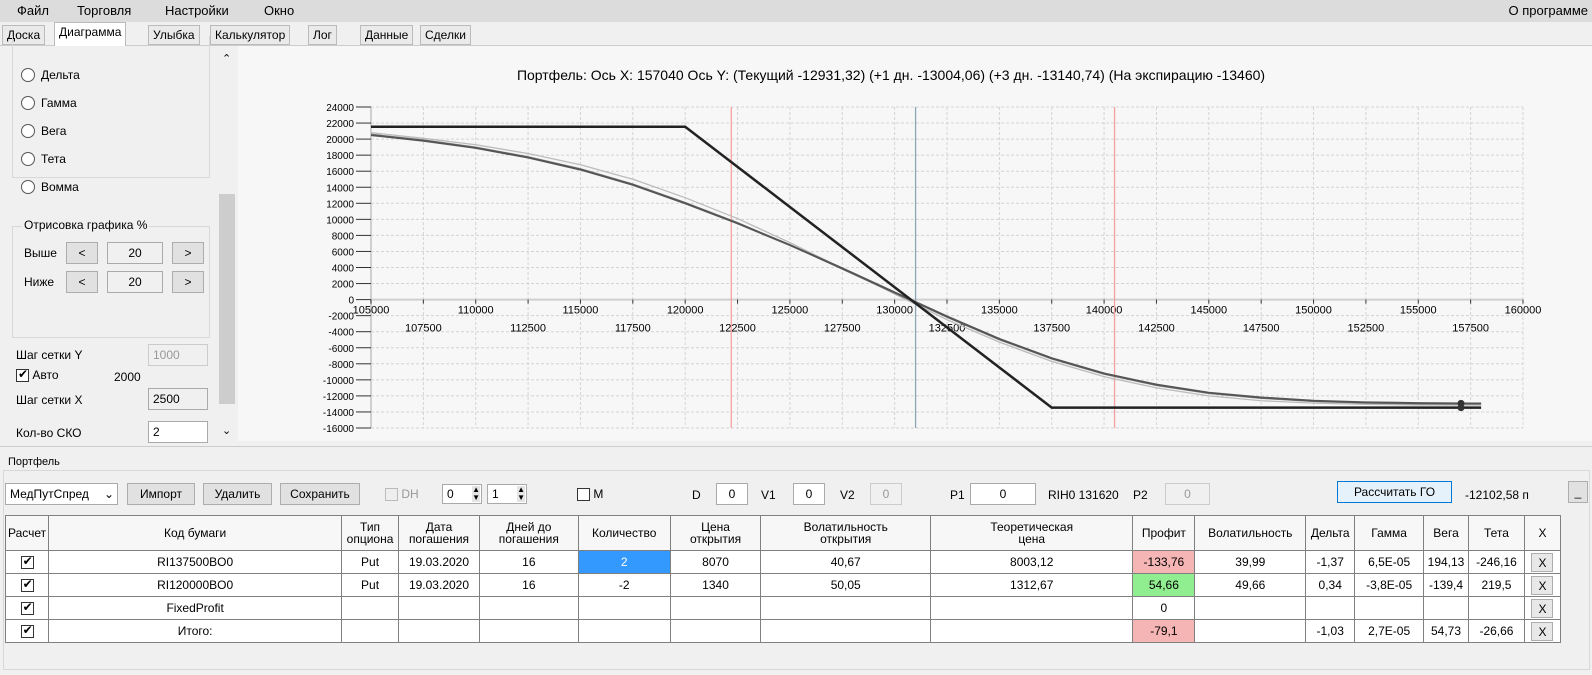  I want to click on table-cell: 49,66, so click(1250, 585).